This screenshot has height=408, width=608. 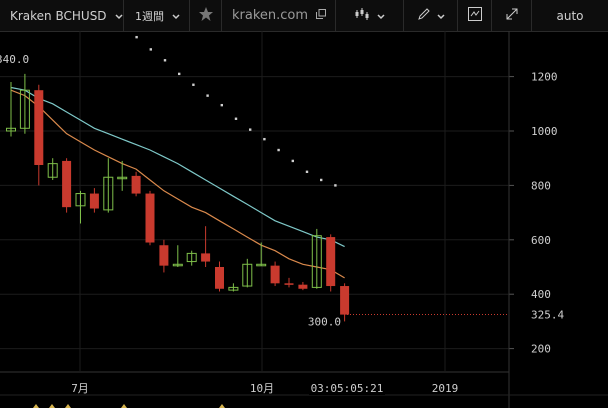 I want to click on drawing-tools-selector, so click(x=431, y=15).